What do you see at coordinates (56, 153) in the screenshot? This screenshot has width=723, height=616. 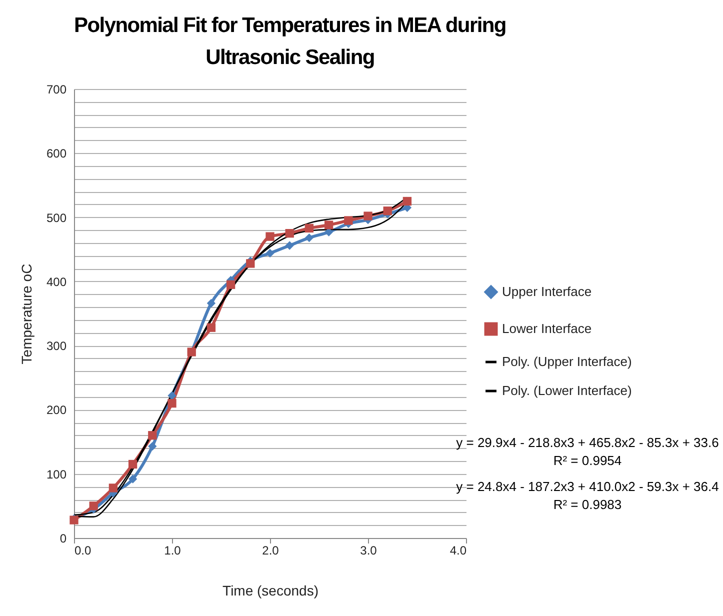 I see `y-tick-label: 600` at bounding box center [56, 153].